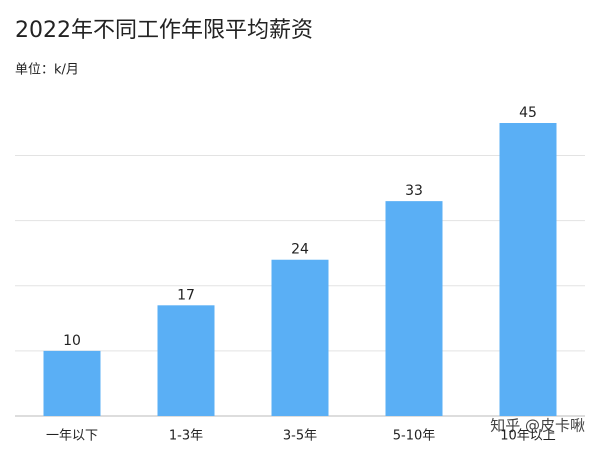 The image size is (600, 451). Describe the element at coordinates (528, 436) in the screenshot. I see `x-tick-label: 10年以上` at that location.